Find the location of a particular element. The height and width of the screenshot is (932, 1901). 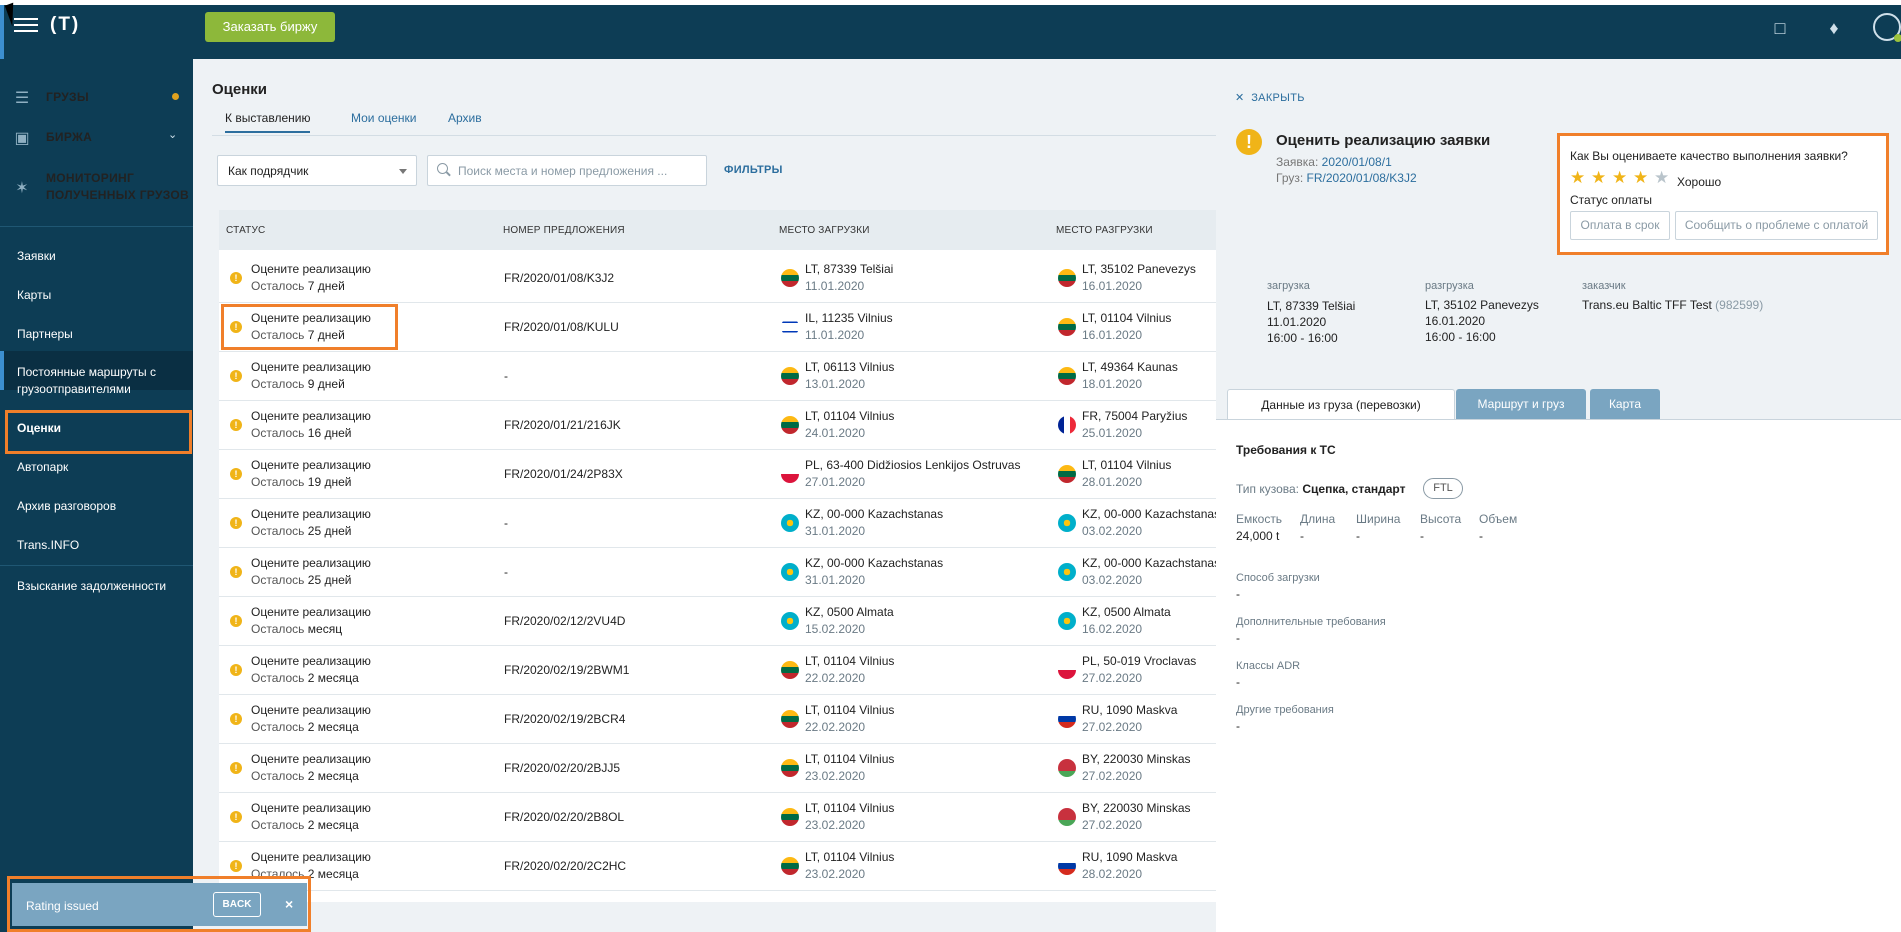

sidebar-item-exchange: ▣ БИРЖА ⌄ is located at coordinates (96, 138).